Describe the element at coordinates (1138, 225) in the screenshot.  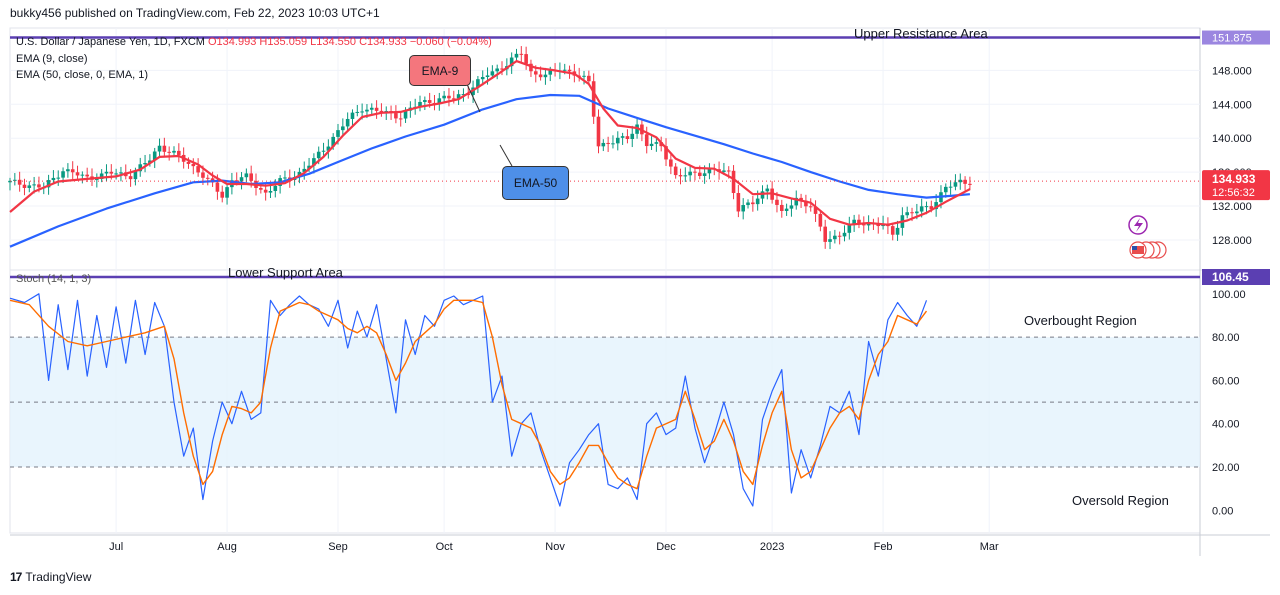
I see `lightning-glyph` at that location.